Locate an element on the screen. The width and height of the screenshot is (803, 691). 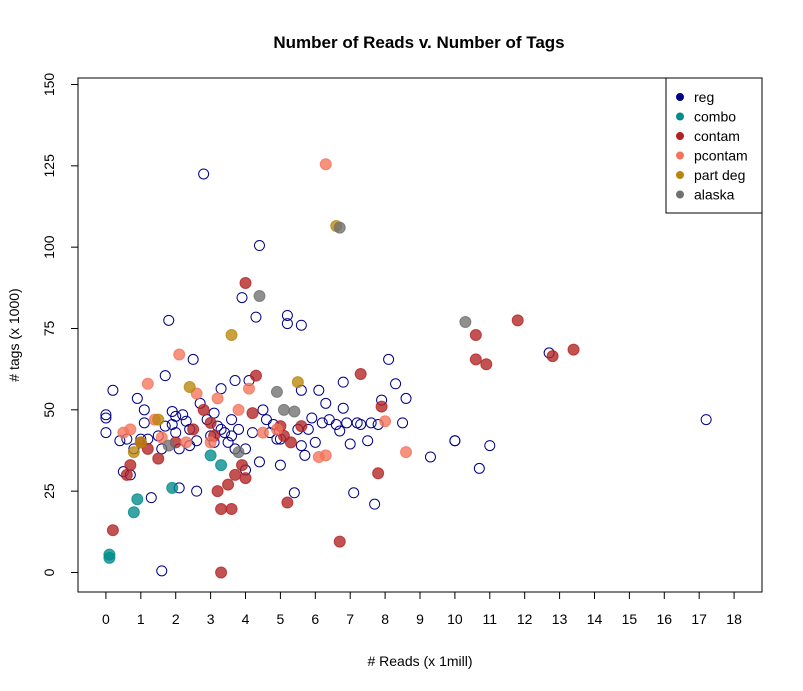
x-tick-label: 0 is located at coordinates (106, 619).